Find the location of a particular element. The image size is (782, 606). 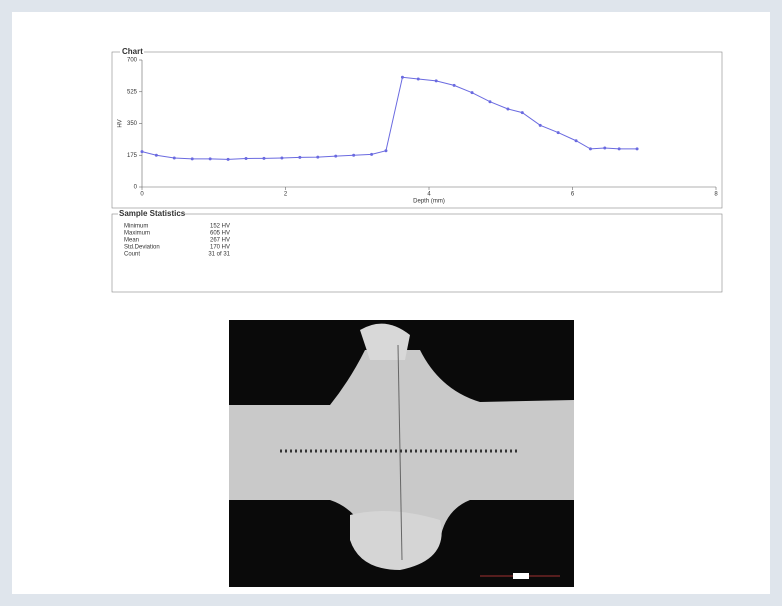

stat-name: Std.Deviation is located at coordinates (142, 248).